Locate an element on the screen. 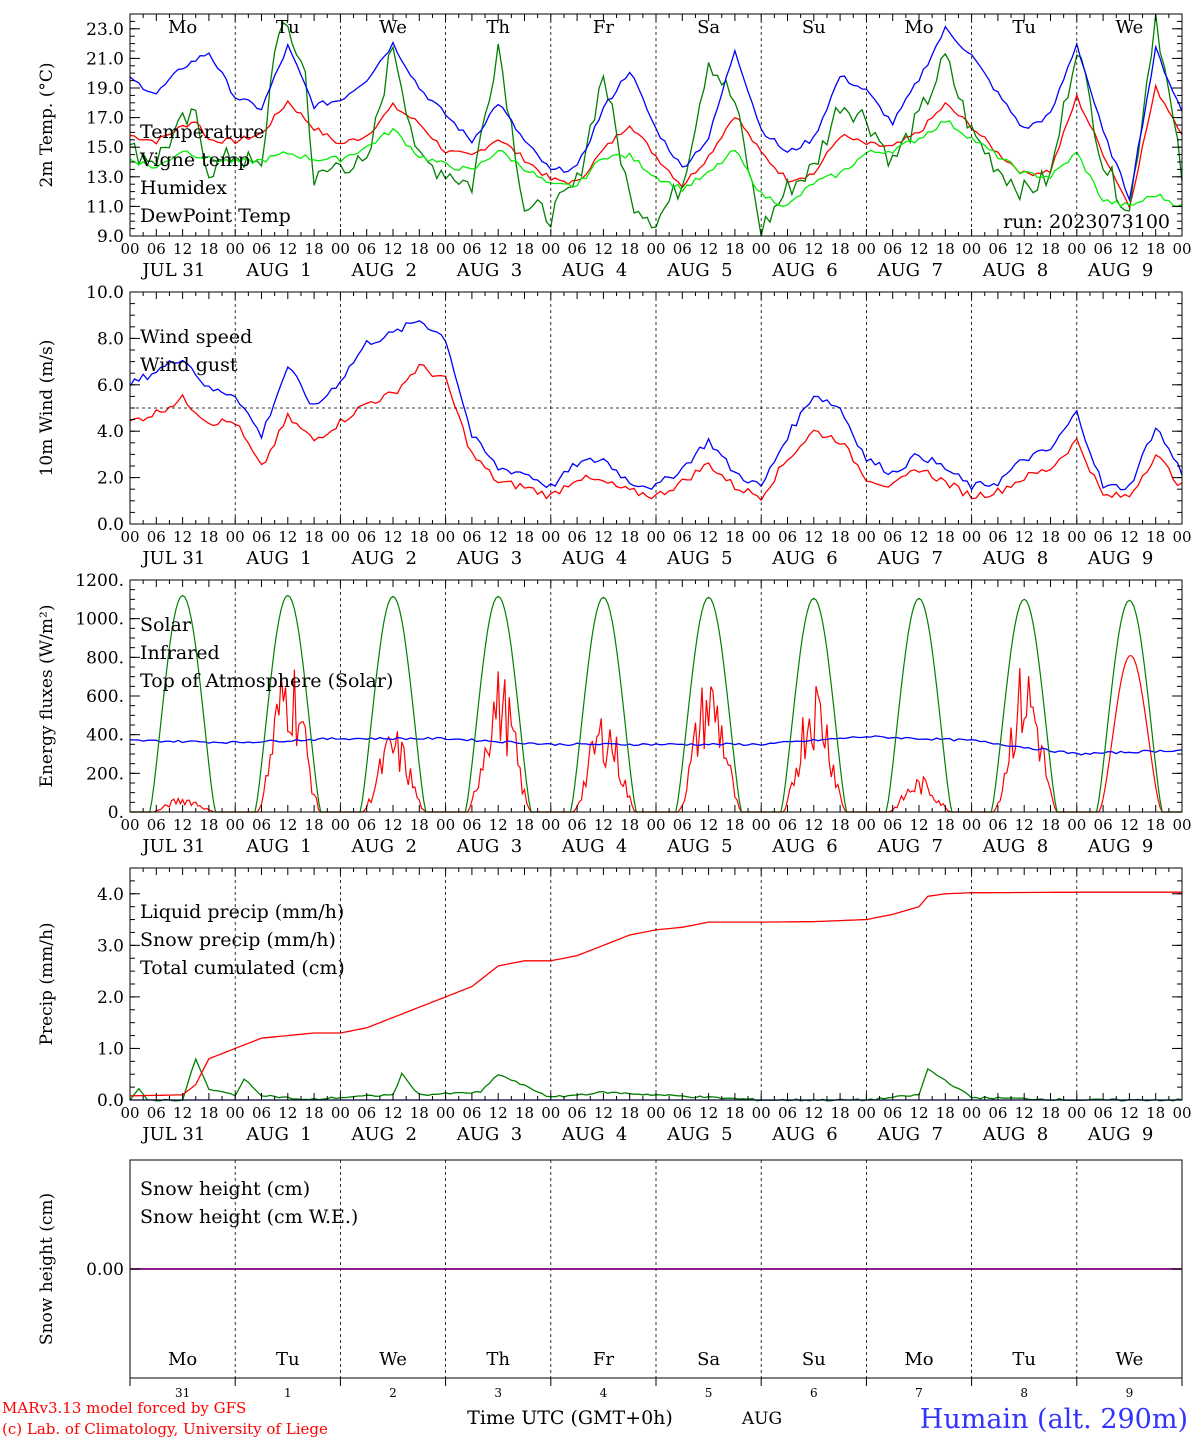 This screenshot has height=1440, width=1194. bottom-day-number: 5 is located at coordinates (709, 1393).